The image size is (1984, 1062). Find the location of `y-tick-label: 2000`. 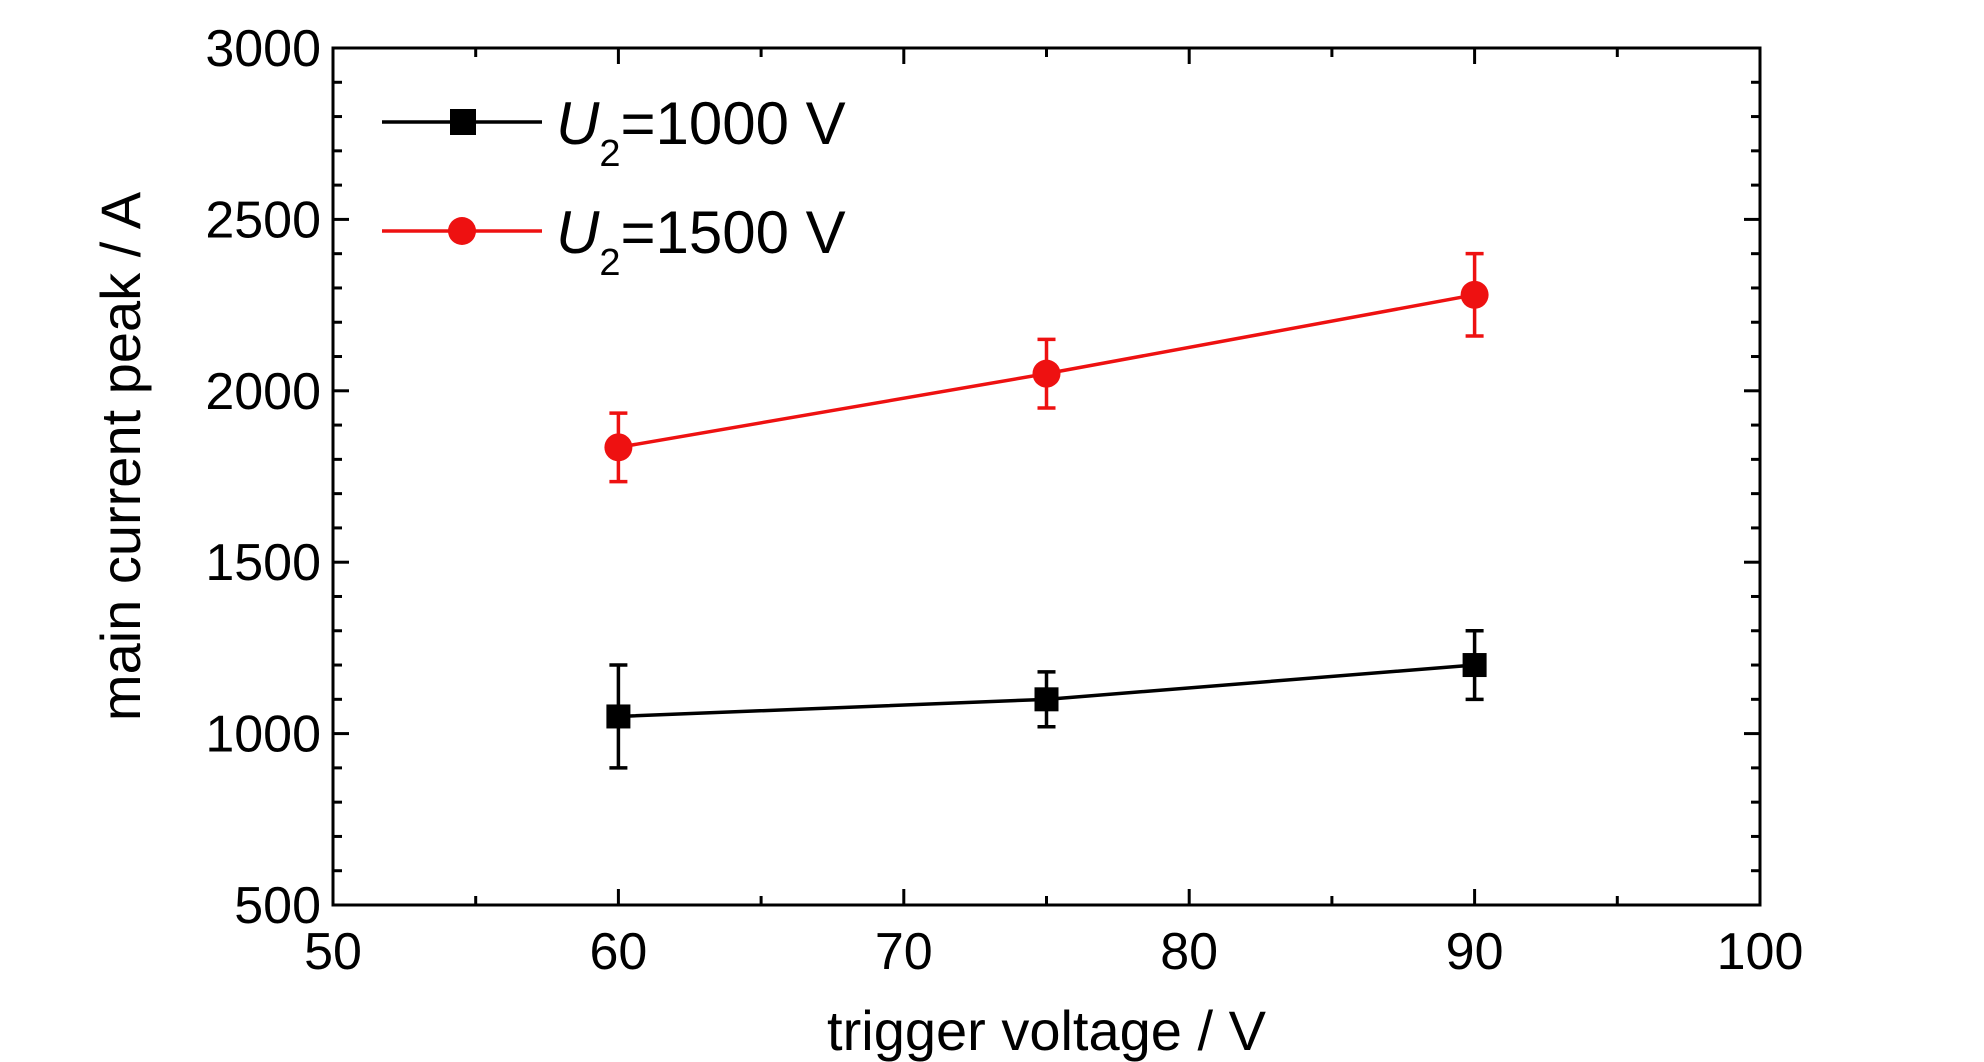

y-tick-label: 2000 is located at coordinates (263, 392).